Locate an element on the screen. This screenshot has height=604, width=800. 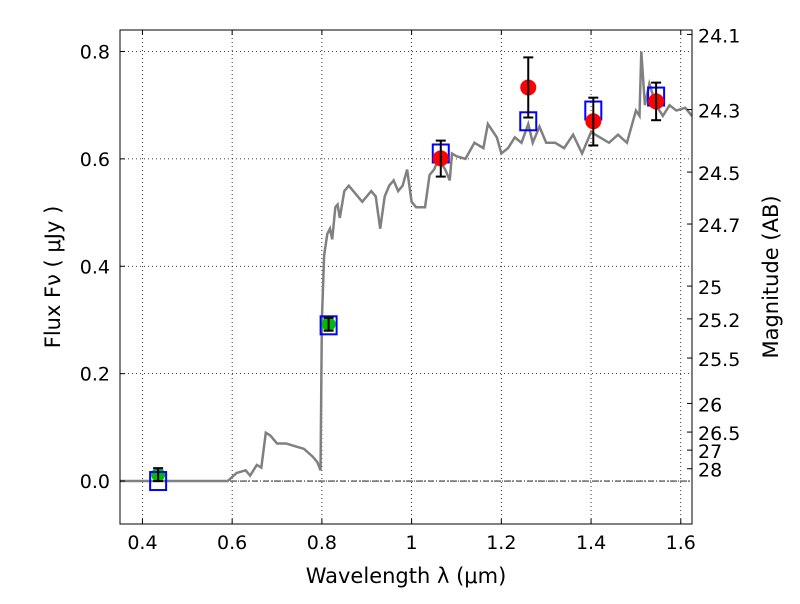
x-tick-label: 0.4 is located at coordinates (142, 543).